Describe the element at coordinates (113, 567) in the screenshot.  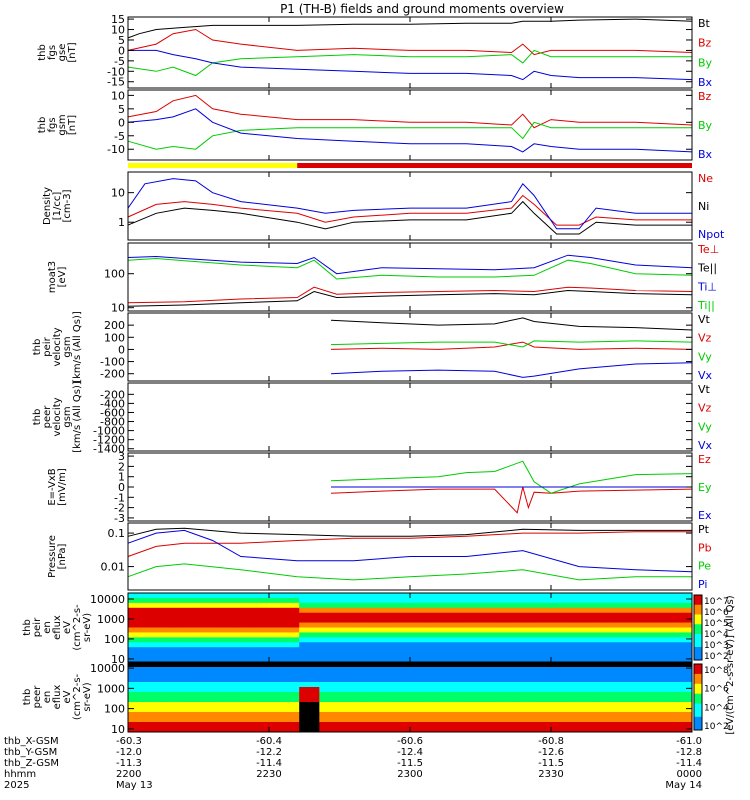
I see `y-tick-label: 0.01` at that location.